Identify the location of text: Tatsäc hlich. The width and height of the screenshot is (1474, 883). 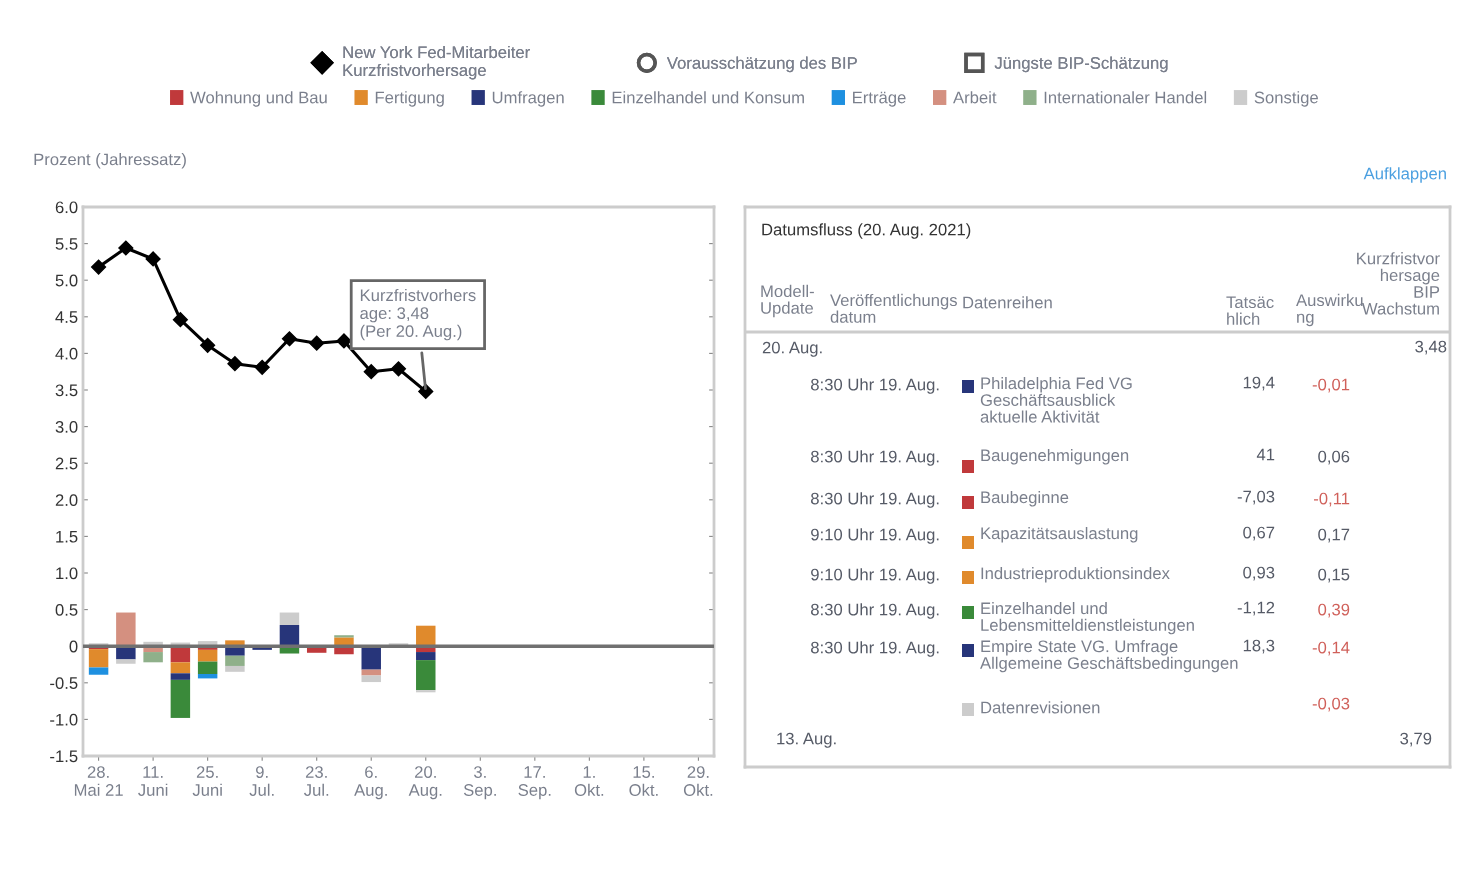
(1250, 310).